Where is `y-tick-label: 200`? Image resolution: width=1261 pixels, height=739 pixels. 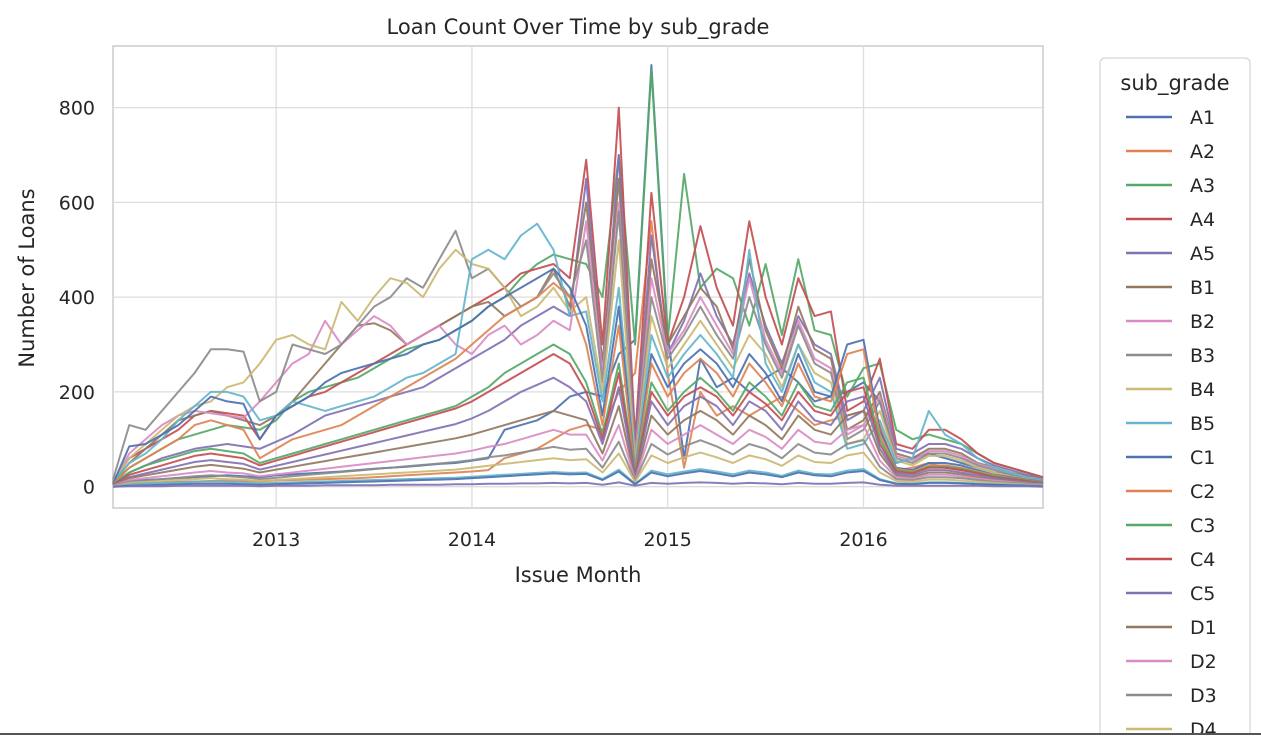
y-tick-label: 200 is located at coordinates (77, 393).